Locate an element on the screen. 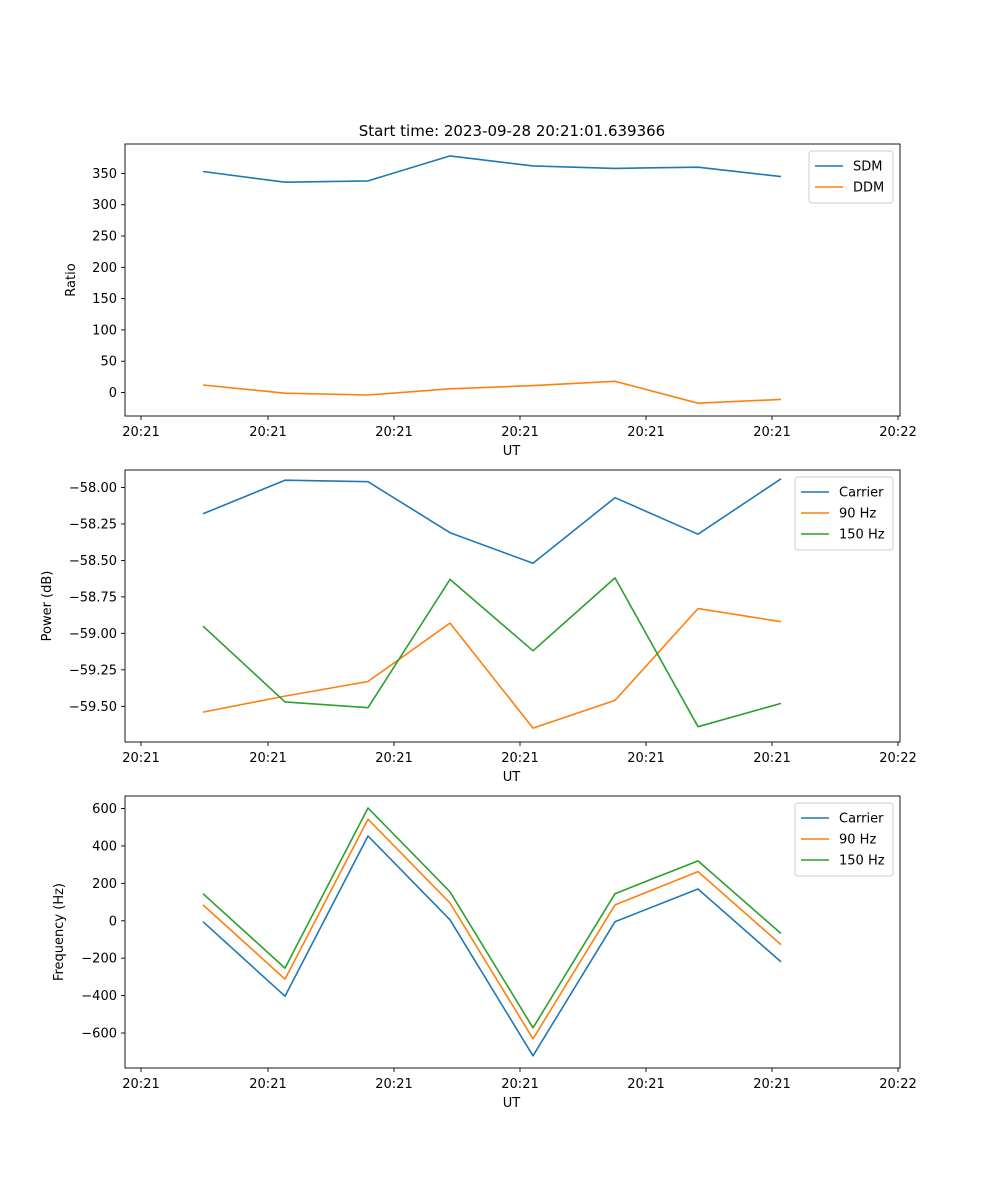  y-axis-label: Frequency (Hz) is located at coordinates (59, 932).